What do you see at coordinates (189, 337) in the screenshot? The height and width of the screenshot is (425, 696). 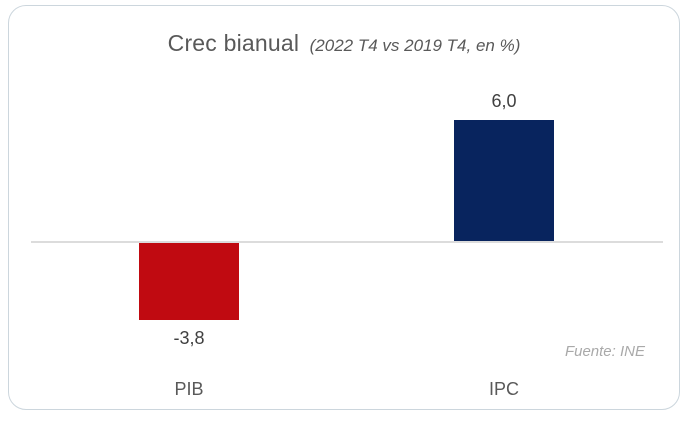 I see `value-label-pib: -3,8` at bounding box center [189, 337].